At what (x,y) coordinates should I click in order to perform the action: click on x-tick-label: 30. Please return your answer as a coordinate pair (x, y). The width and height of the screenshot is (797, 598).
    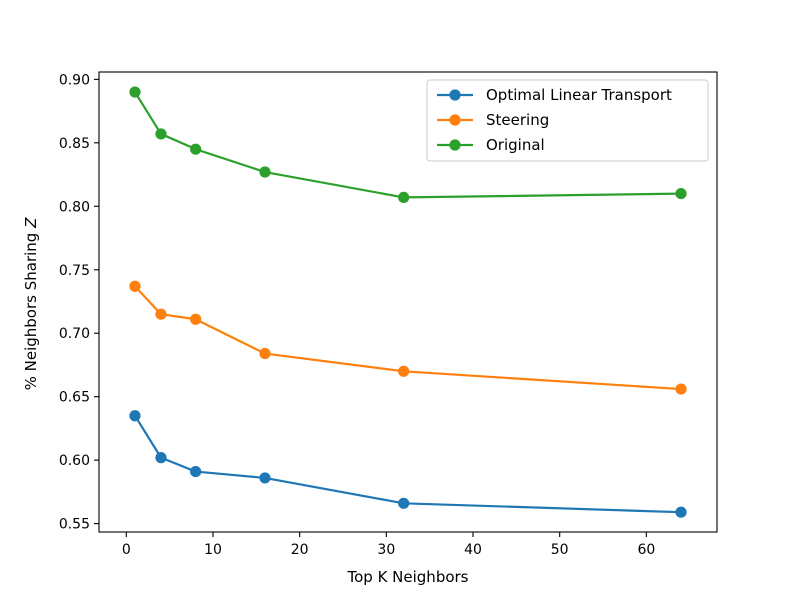
    Looking at the image, I should click on (386, 550).